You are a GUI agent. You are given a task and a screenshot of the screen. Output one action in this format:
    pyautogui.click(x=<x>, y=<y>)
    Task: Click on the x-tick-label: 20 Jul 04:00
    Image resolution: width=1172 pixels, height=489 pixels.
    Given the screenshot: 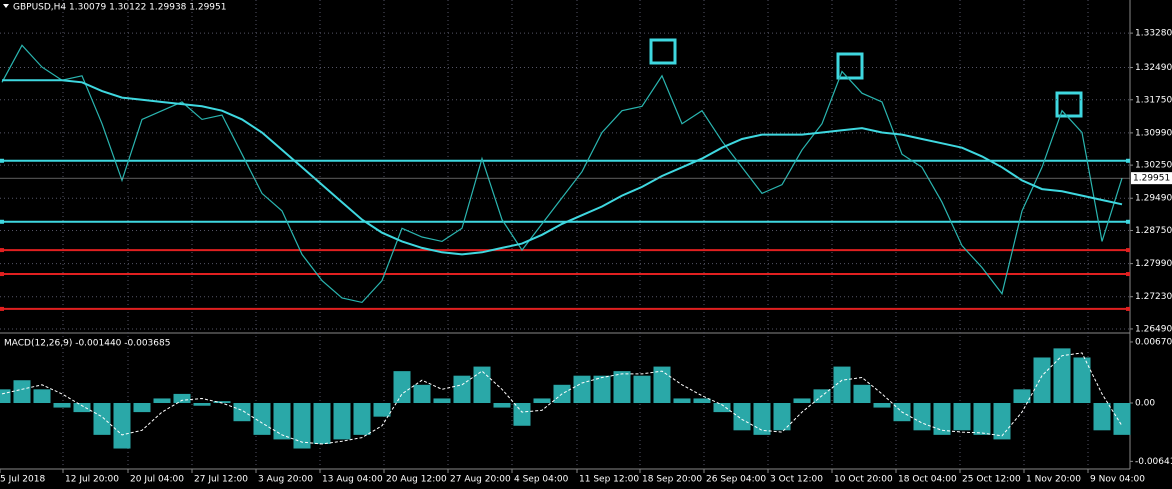 What is the action you would take?
    pyautogui.click(x=157, y=480)
    